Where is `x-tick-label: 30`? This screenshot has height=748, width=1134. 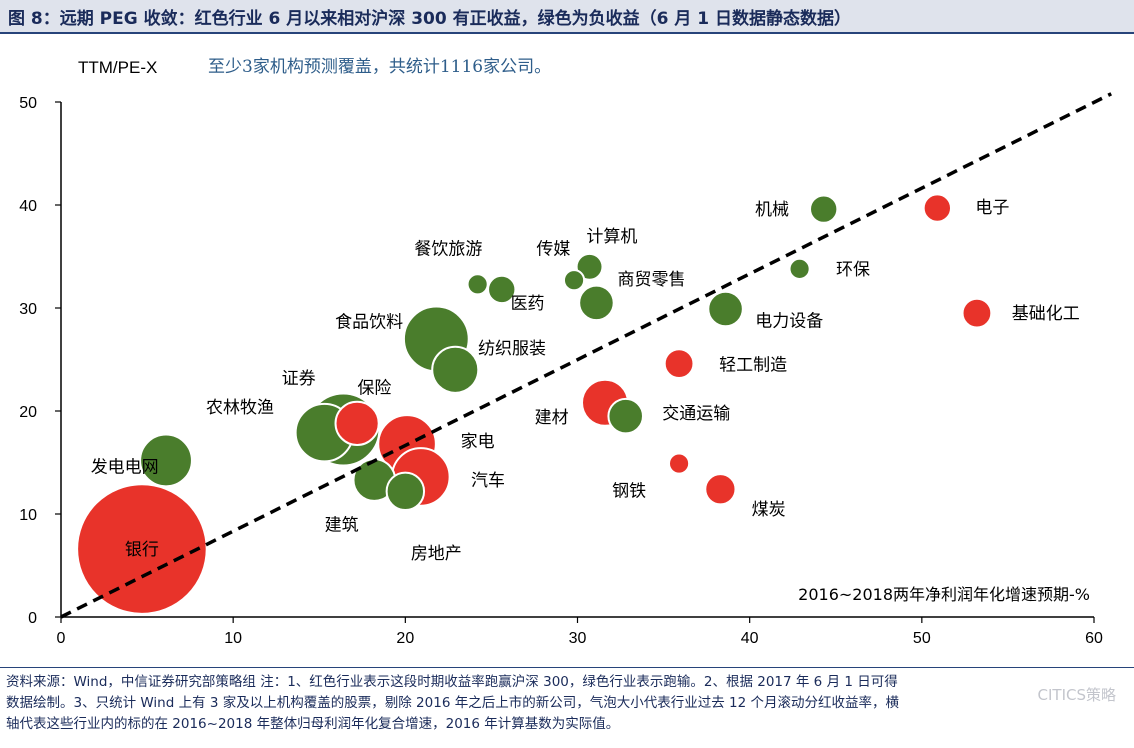
x-tick-label: 30 is located at coordinates (578, 638).